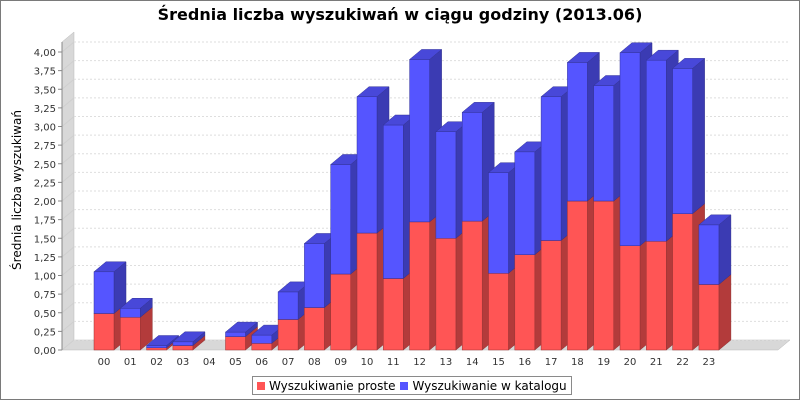 This screenshot has height=400, width=800. Describe the element at coordinates (419, 362) in the screenshot. I see `x-tick-label: 12` at that location.